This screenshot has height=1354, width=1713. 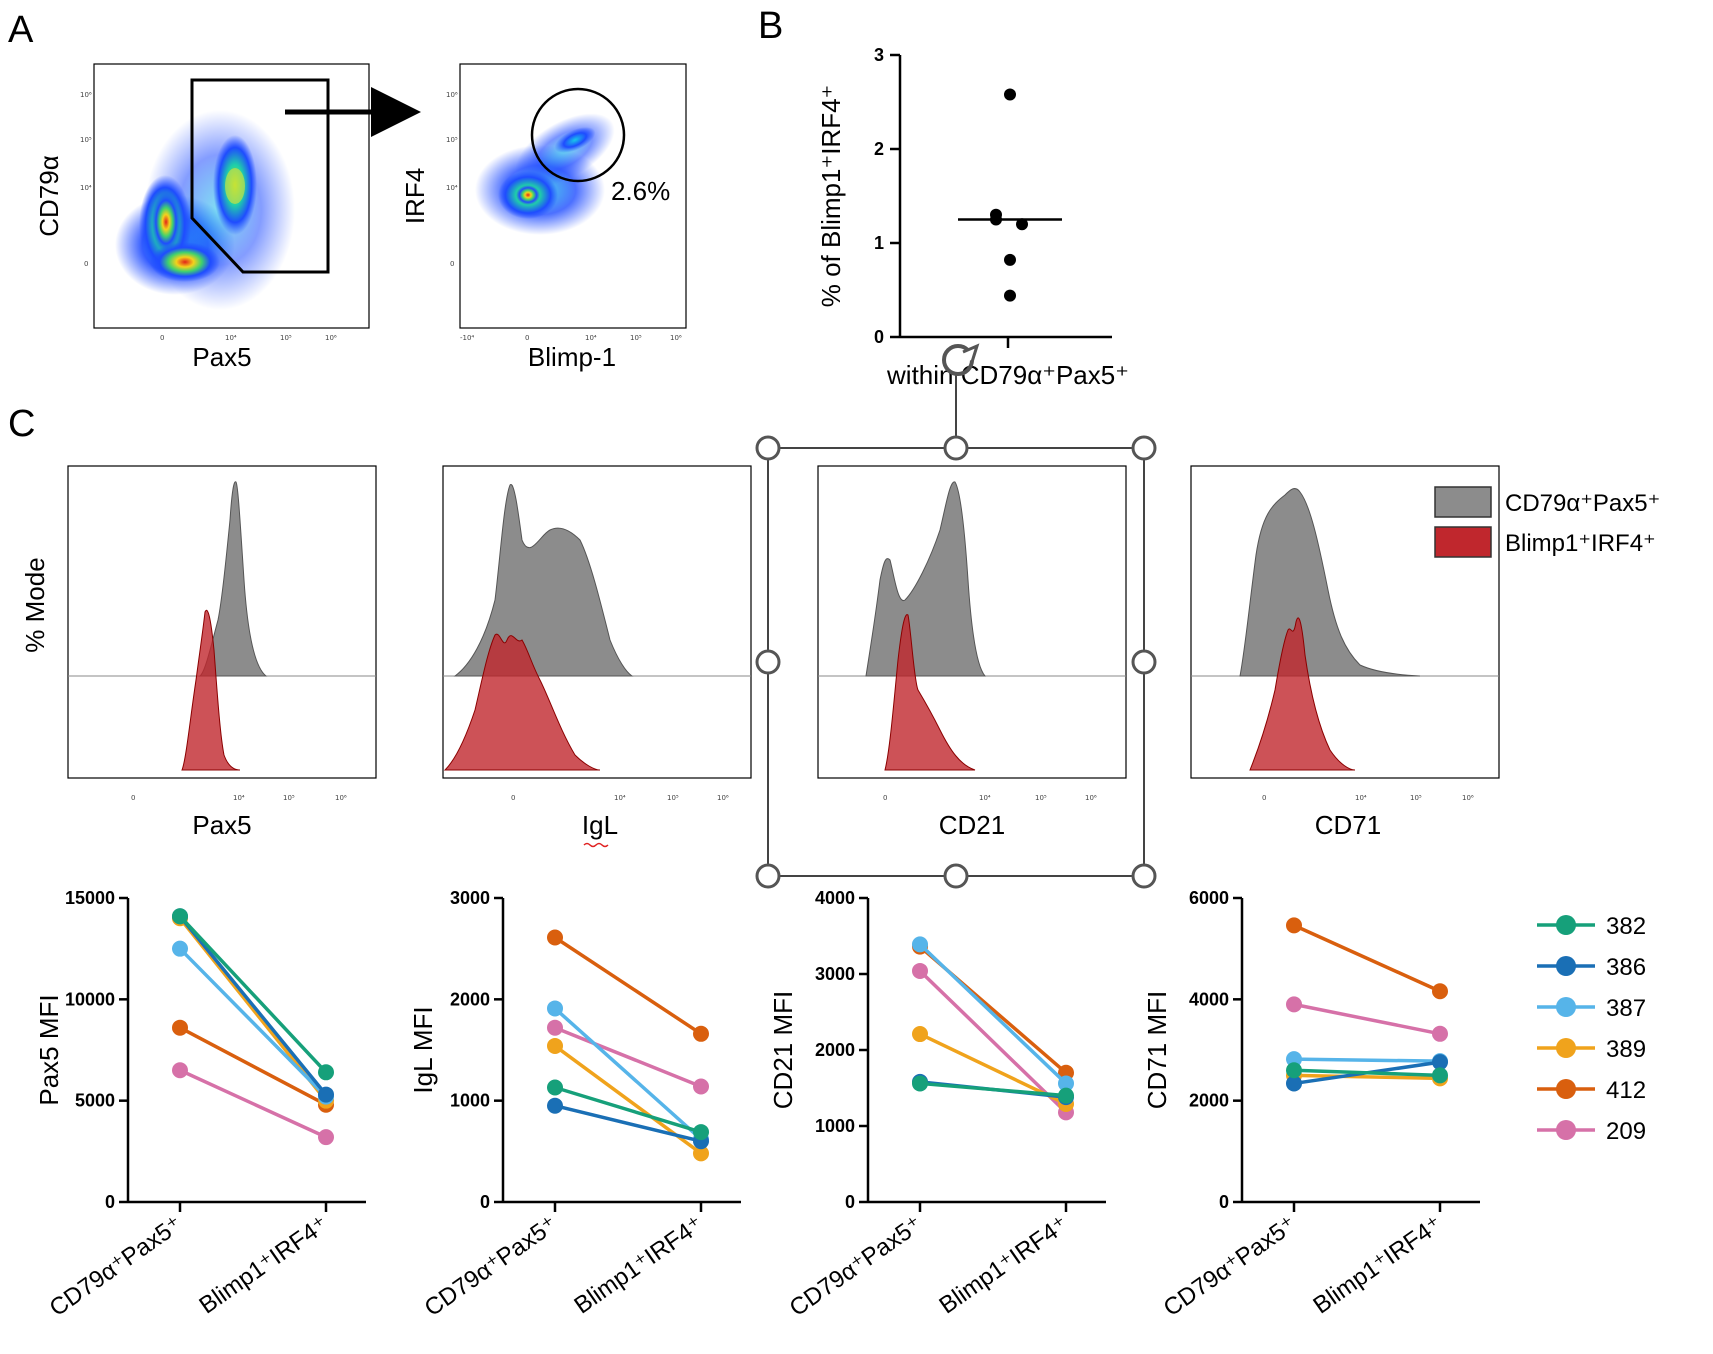 I want to click on y-tick-label: 1, so click(x=879, y=243).